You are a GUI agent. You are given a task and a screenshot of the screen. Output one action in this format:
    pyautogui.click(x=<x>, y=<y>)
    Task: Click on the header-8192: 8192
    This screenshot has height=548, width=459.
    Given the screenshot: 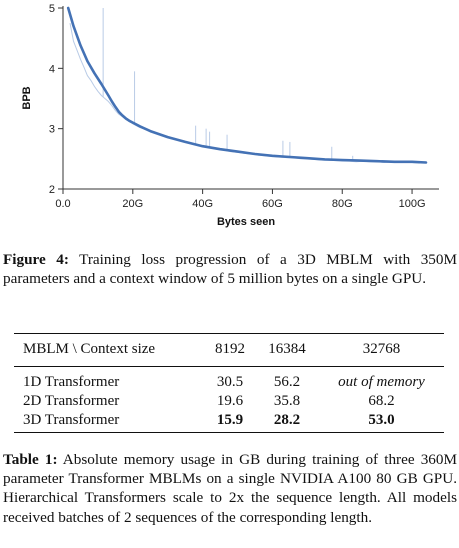 What is the action you would take?
    pyautogui.click(x=230, y=349)
    